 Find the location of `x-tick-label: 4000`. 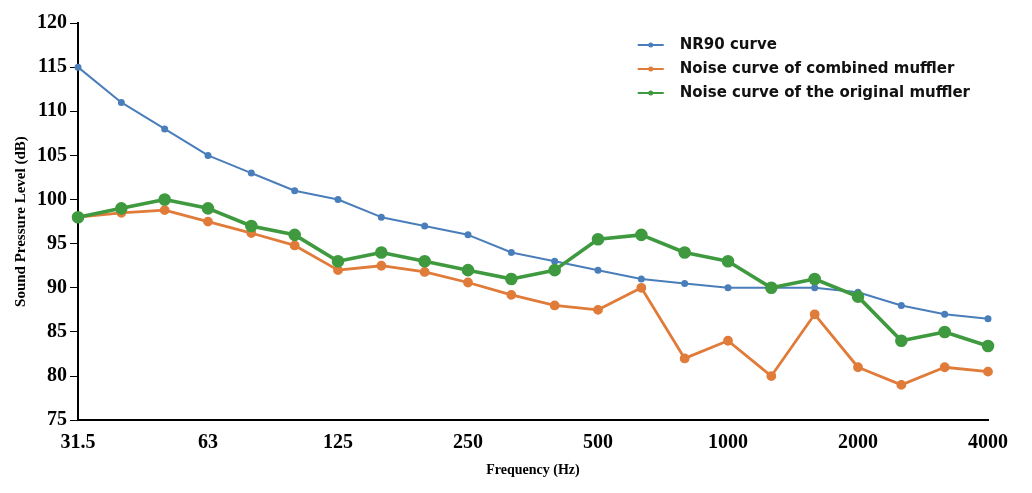

x-tick-label: 4000 is located at coordinates (988, 441).